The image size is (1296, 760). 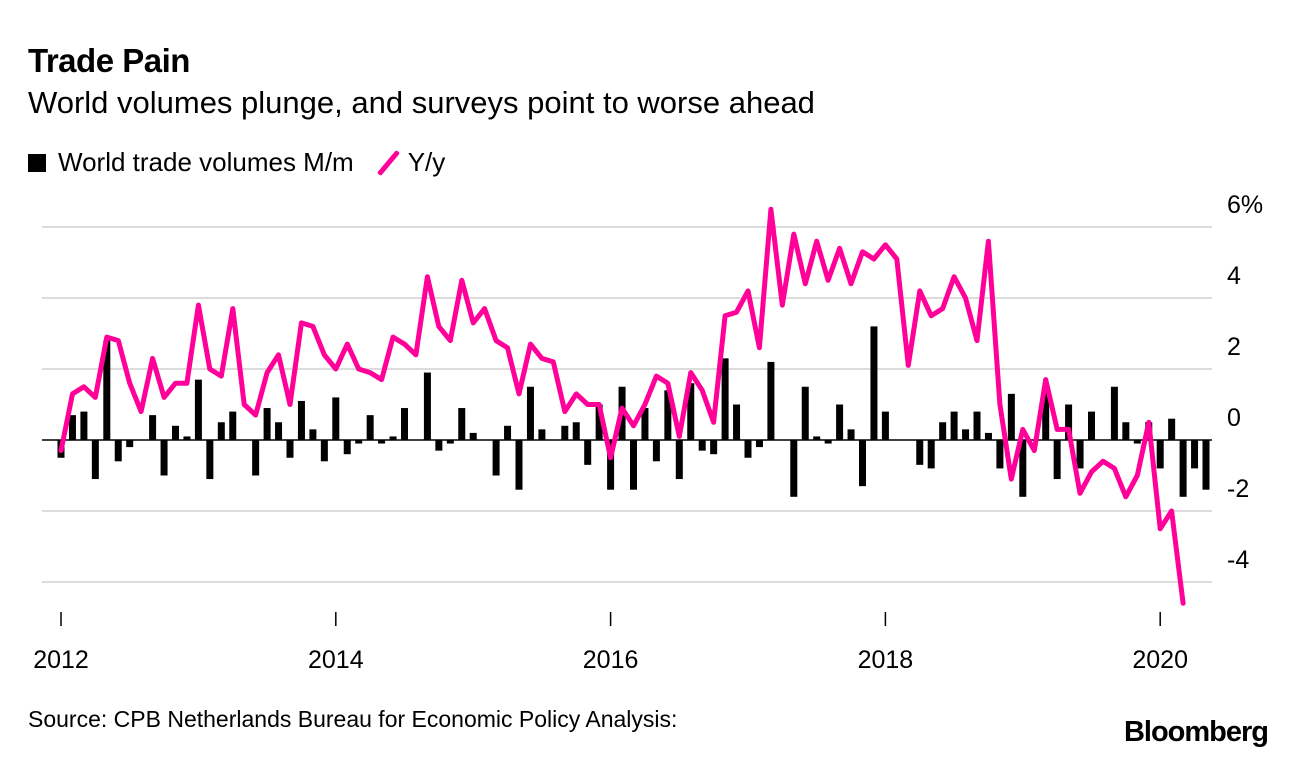 I want to click on y-tick-label: -4, so click(x=1238, y=560).